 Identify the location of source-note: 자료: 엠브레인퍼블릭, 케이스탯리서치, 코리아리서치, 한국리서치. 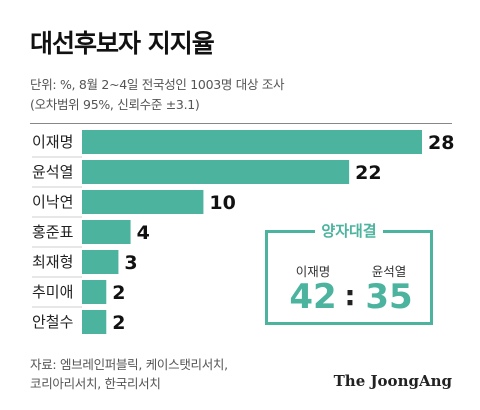
(129, 374).